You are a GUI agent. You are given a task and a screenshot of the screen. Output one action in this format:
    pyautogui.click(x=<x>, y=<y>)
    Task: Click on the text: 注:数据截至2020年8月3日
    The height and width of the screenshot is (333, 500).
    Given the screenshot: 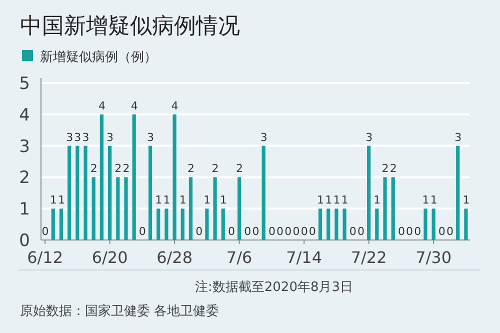 What is the action you would take?
    pyautogui.click(x=274, y=287)
    